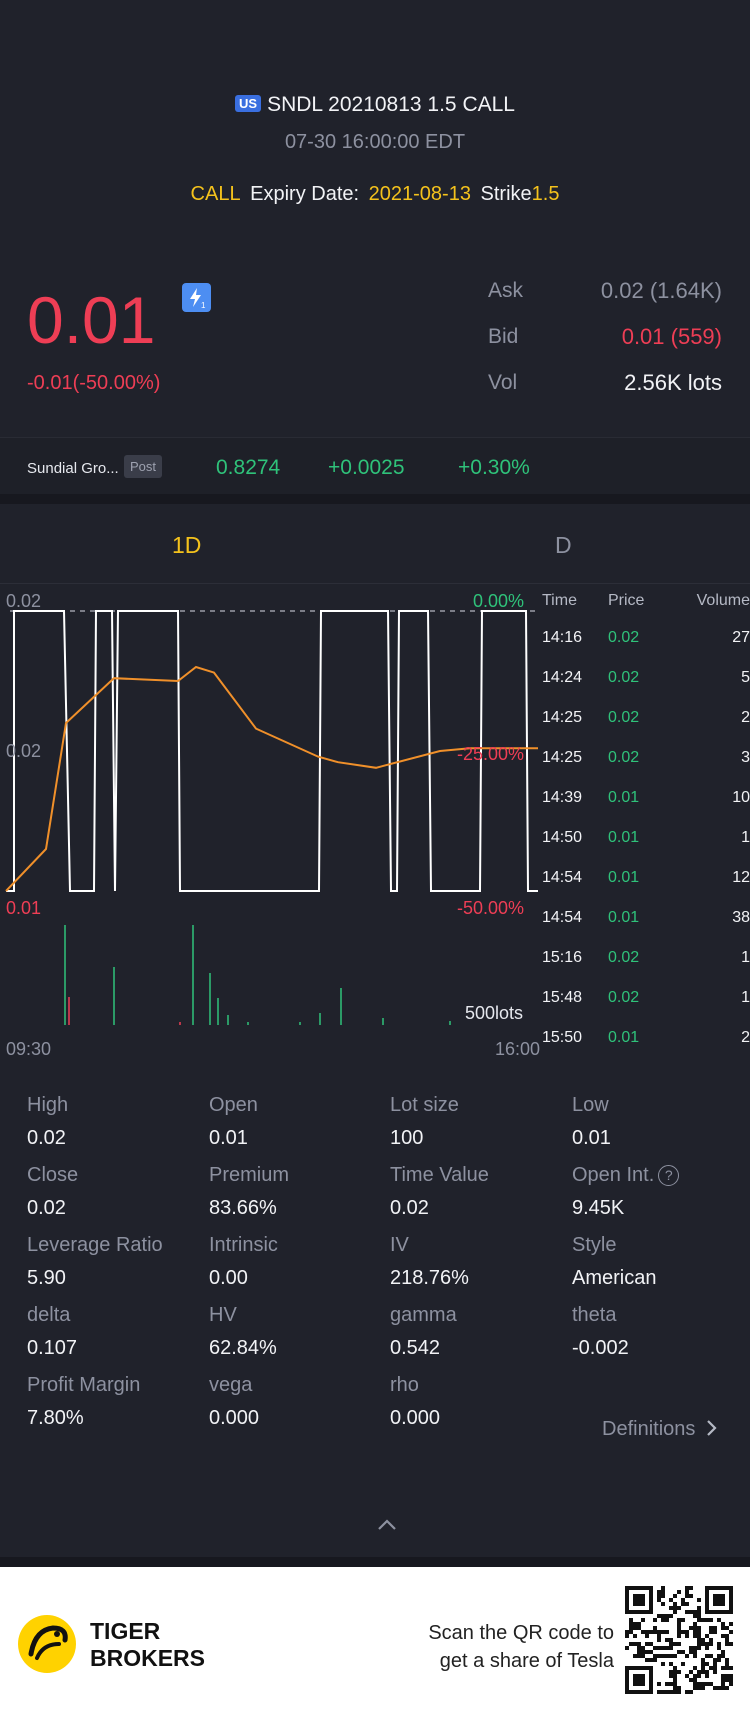  Describe the element at coordinates (55, 1418) in the screenshot. I see `stat-value: 7.80%` at that location.